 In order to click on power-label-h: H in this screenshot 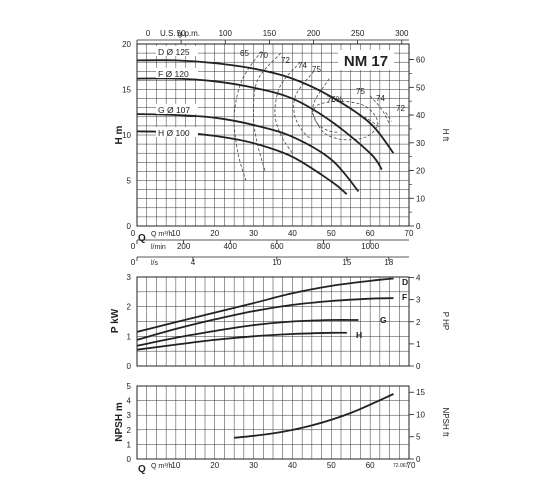, I will do `click(359, 335)`.